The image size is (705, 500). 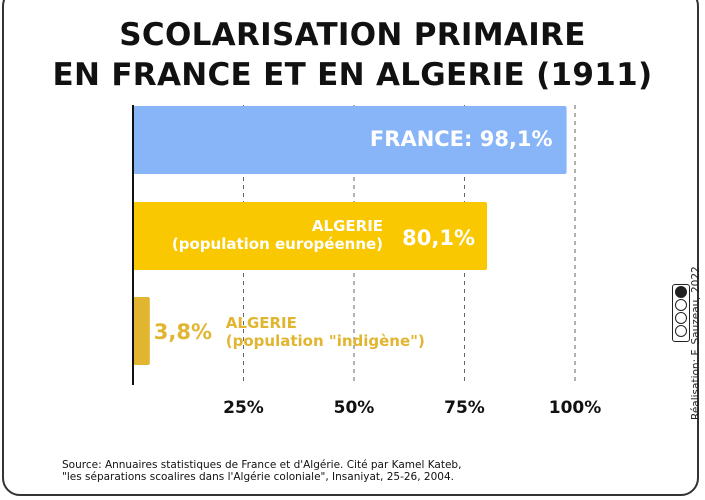 I want to click on author-credit: Réalisation: F. Sauzeau, 2022, so click(x=696, y=343).